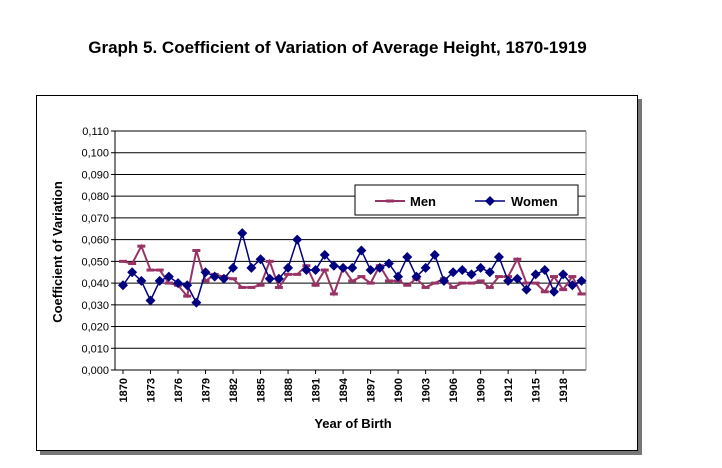  What do you see at coordinates (95, 262) in the screenshot?
I see `y-tick-label: 0,050` at bounding box center [95, 262].